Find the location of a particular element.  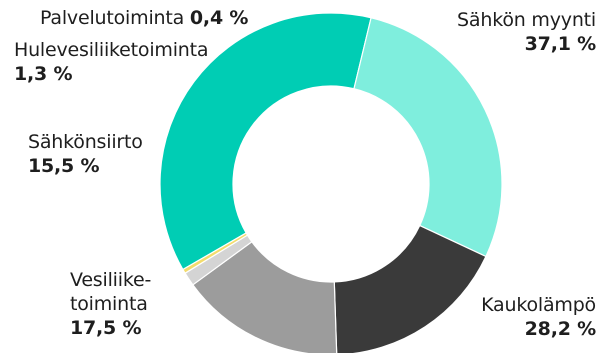

label-hulevesi: Hulevesiliiketoiminta 1,3 % is located at coordinates (111, 62).